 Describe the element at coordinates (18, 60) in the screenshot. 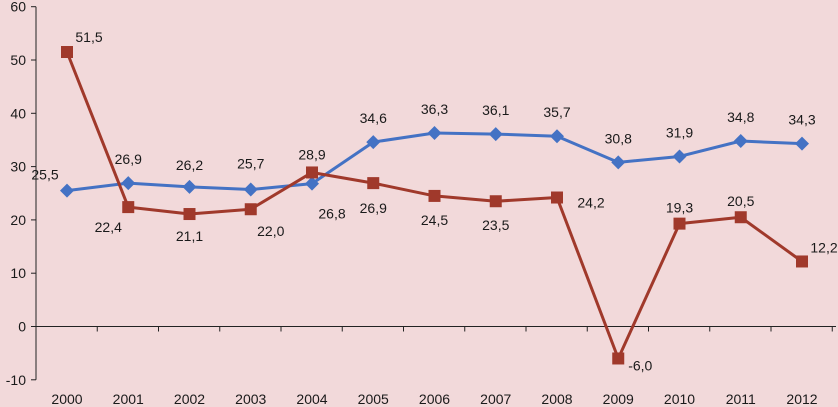

I see `y-tick-label: 50` at that location.